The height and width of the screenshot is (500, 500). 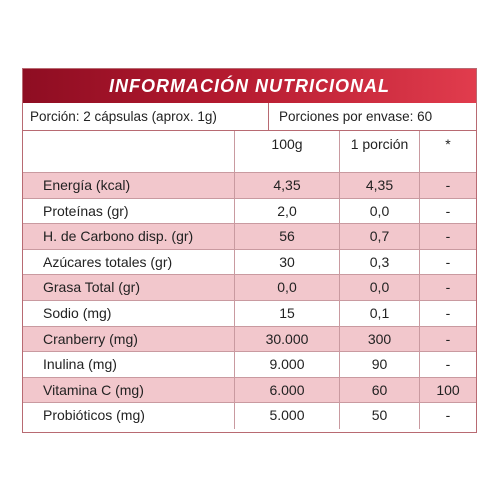 What do you see at coordinates (129, 339) in the screenshot?
I see `nutrient-name: Cranberry (mg)` at bounding box center [129, 339].